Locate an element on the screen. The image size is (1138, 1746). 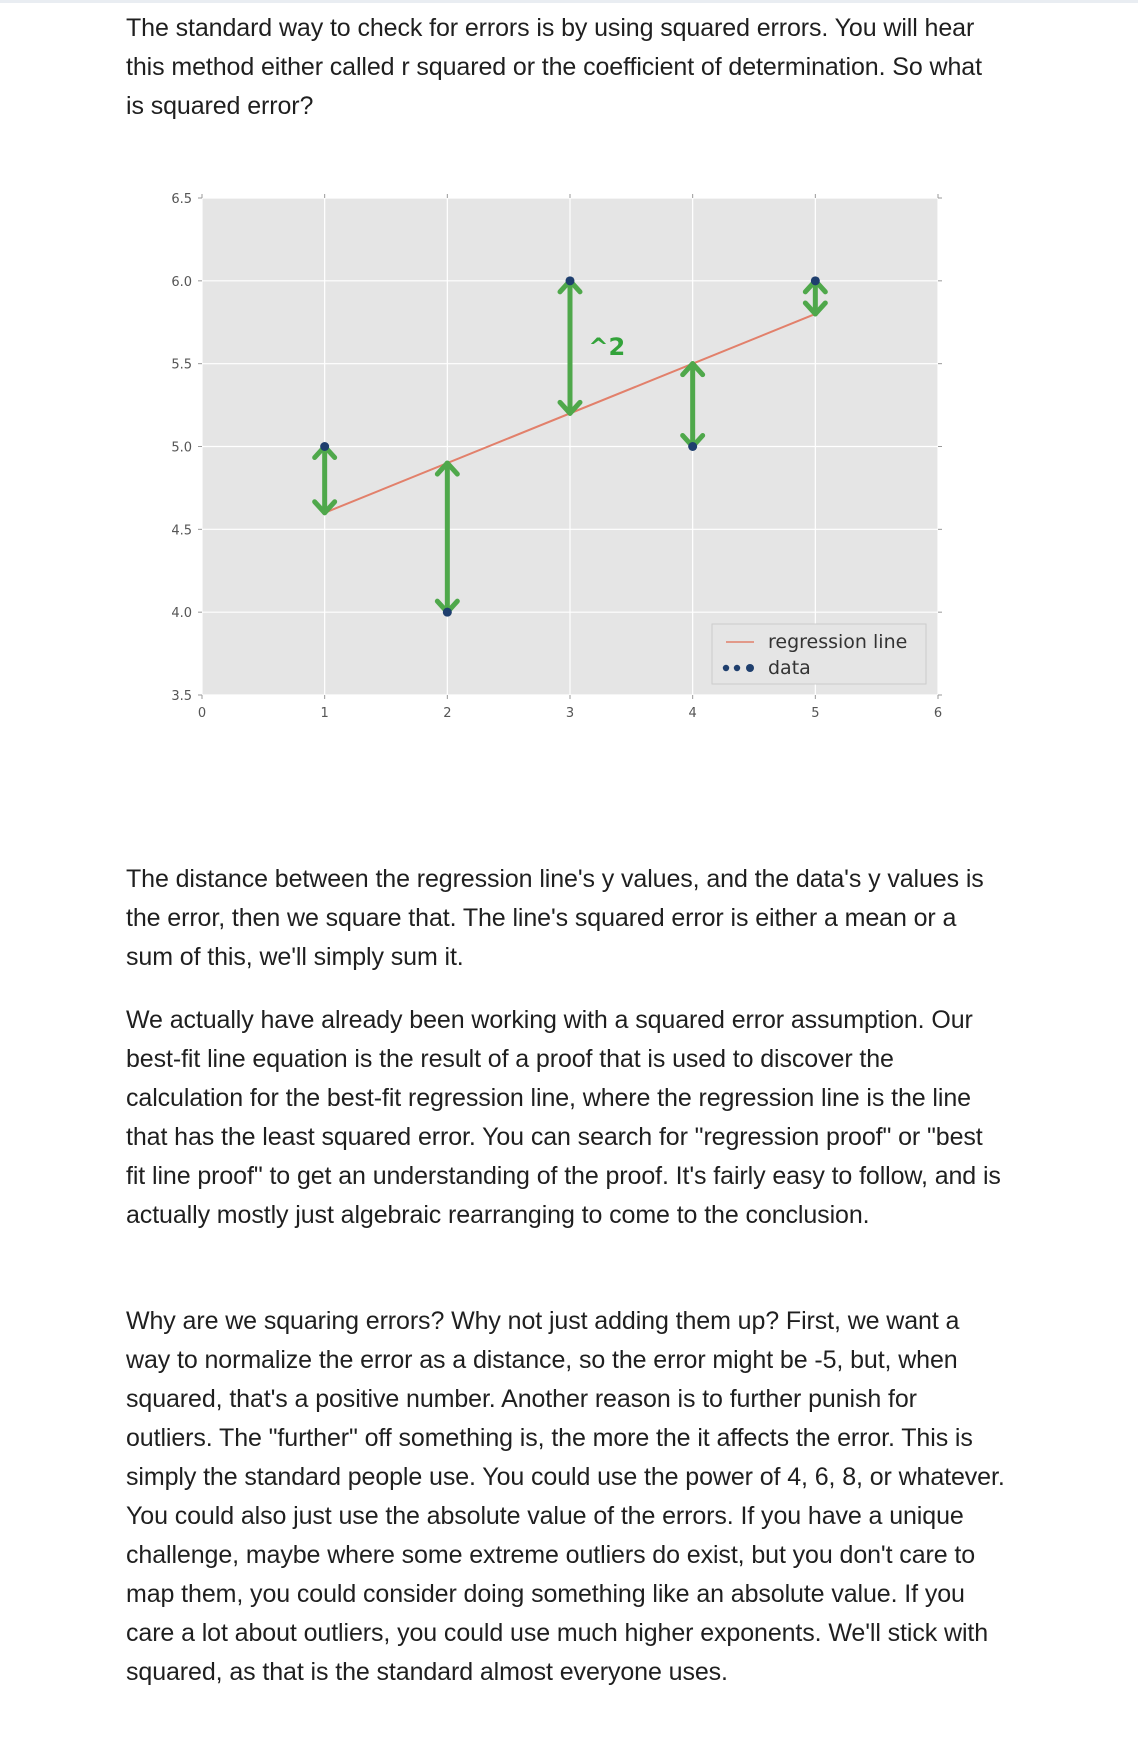
legend-label-regression: regression line is located at coordinates (837, 642).